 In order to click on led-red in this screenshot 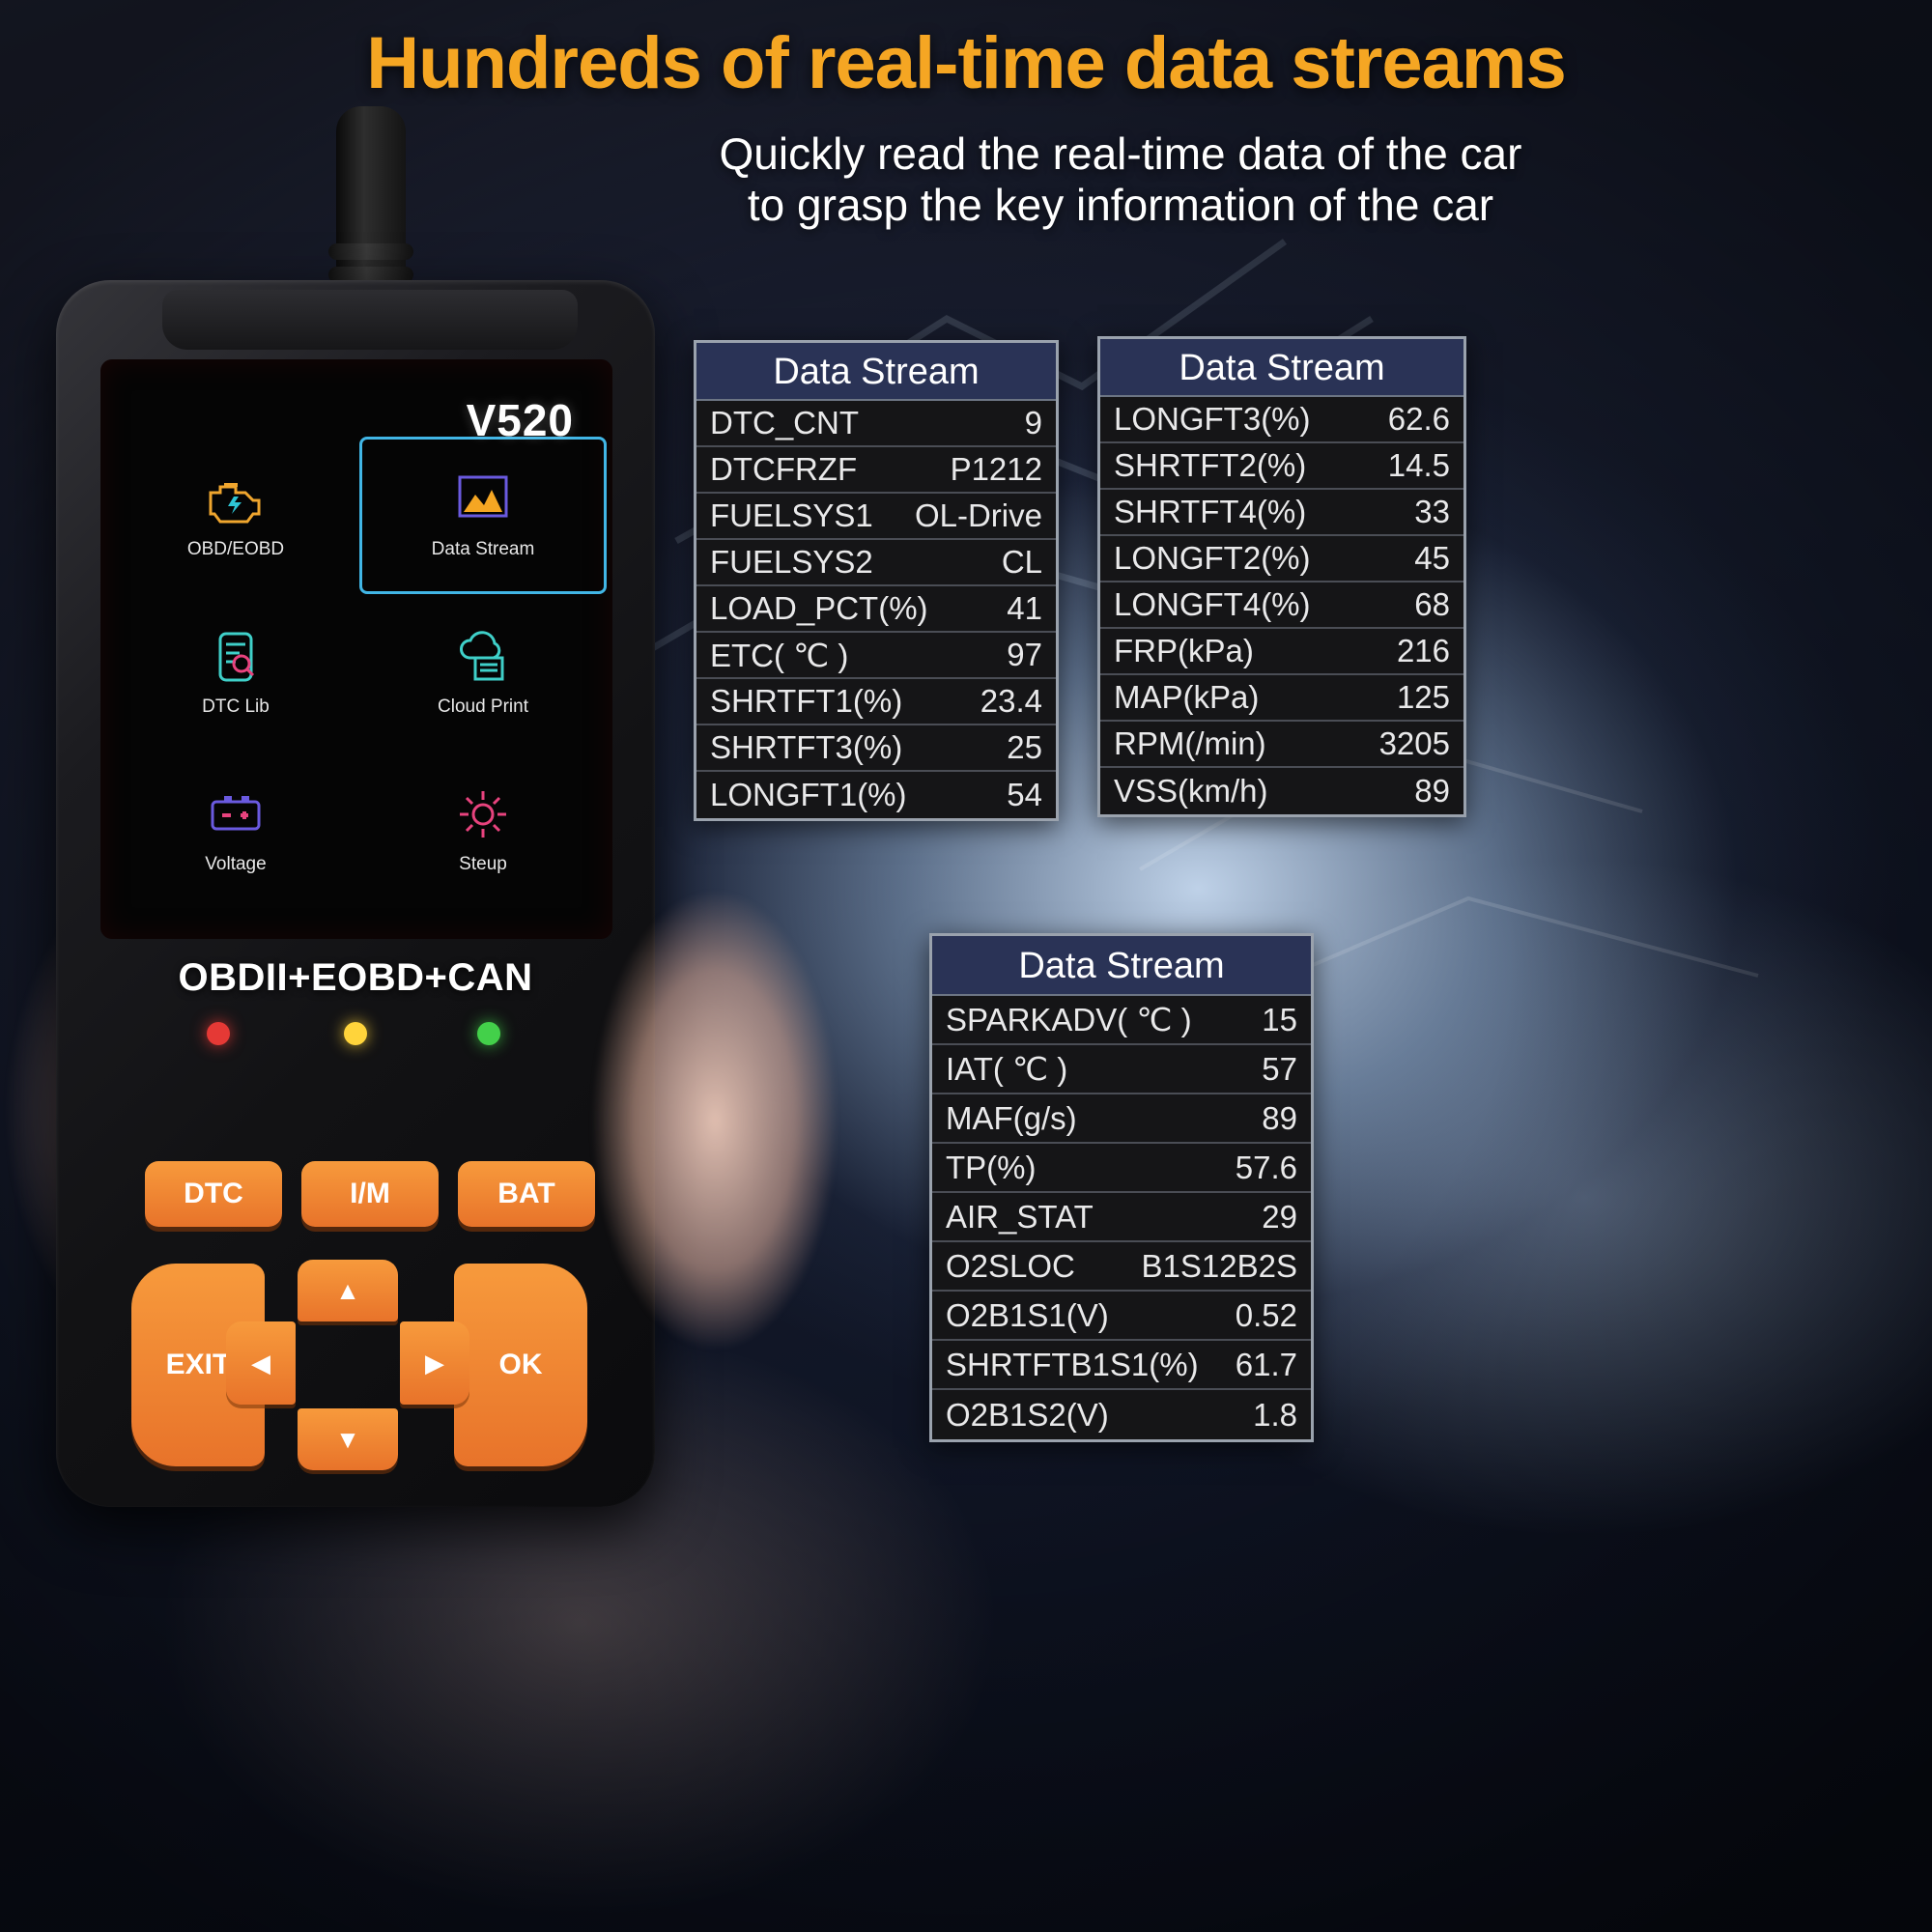, I will do `click(218, 1033)`.